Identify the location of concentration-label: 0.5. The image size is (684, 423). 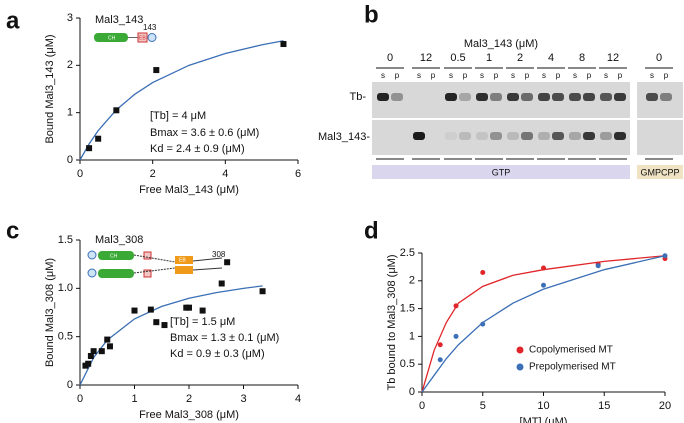
(457, 58).